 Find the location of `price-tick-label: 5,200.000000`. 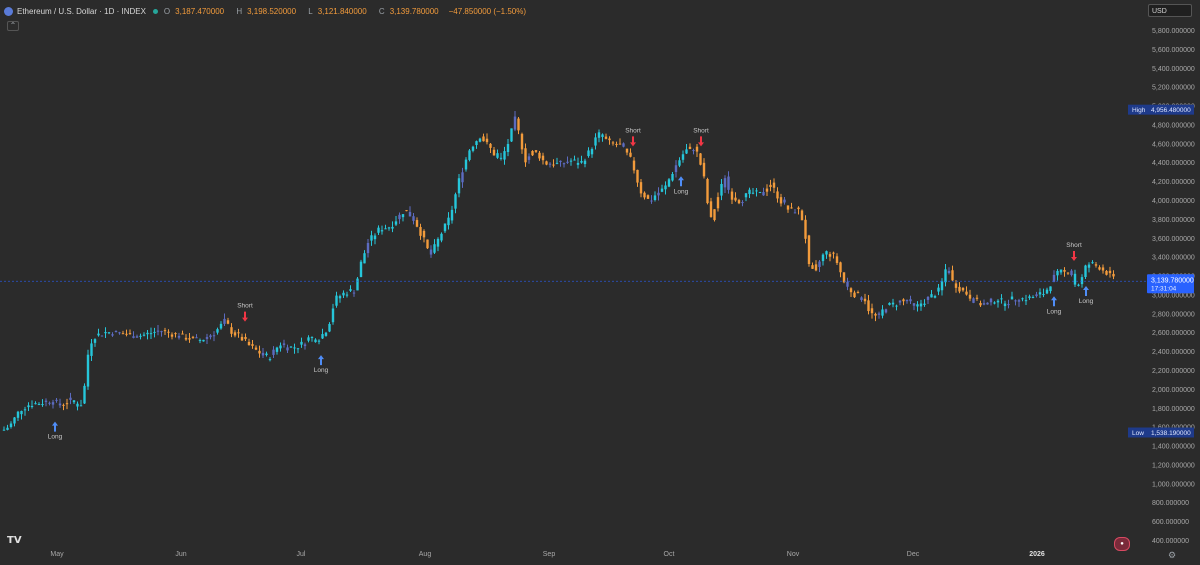

price-tick-label: 5,200.000000 is located at coordinates (1173, 88).